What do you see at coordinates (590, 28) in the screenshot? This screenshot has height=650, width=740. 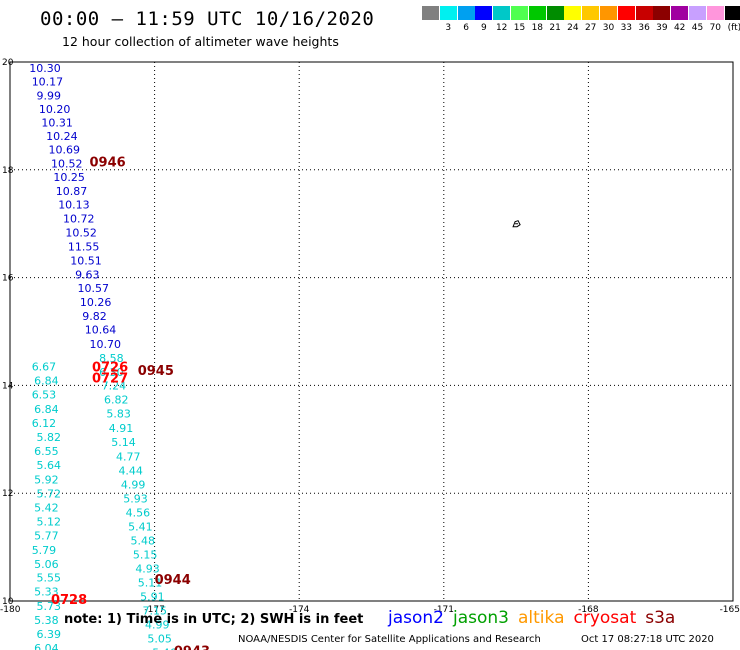 I see `scale-label: 27` at bounding box center [590, 28].